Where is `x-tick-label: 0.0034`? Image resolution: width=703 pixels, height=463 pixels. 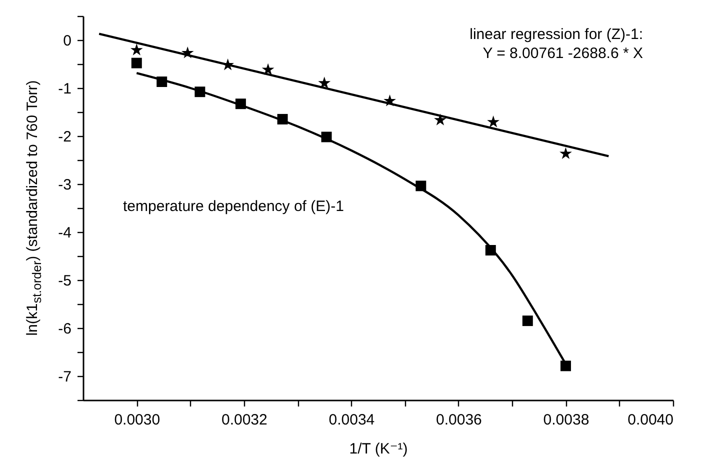 x-tick-label: 0.0034 is located at coordinates (351, 420).